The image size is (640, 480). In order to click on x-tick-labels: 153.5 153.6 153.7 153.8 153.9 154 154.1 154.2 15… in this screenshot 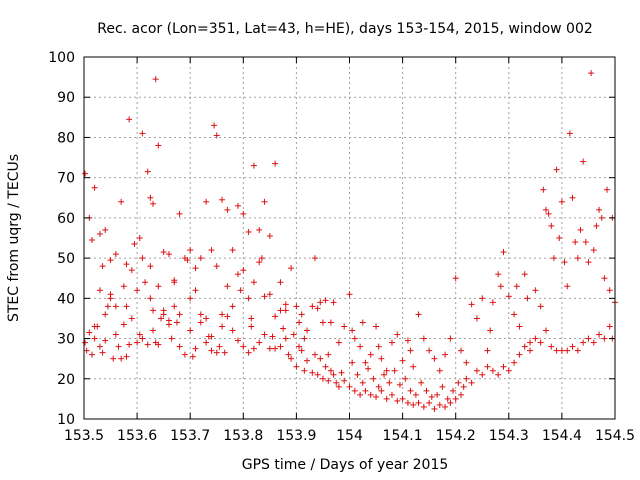, I will do `click(349, 436)`.